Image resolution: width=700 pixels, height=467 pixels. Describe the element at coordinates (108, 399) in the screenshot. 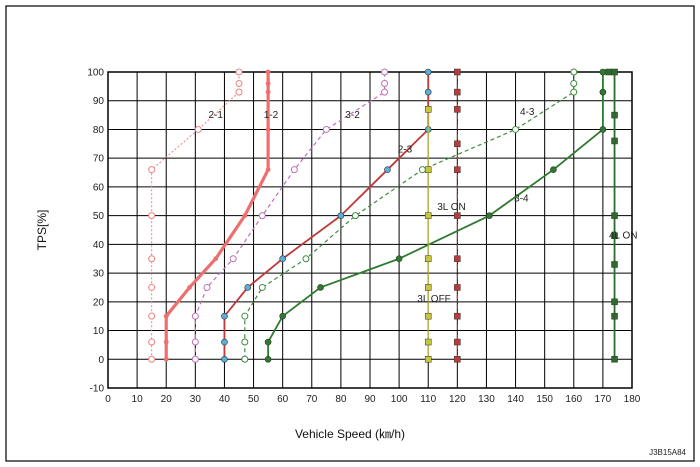

I see `x-tick-label: 0` at that location.